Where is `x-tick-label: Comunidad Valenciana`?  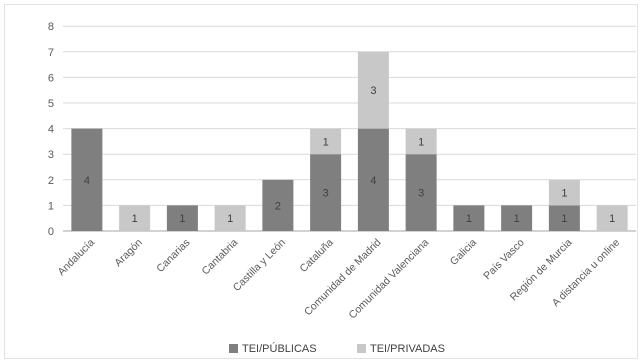 x-tick-label: Comunidad Valenciana is located at coordinates (389, 279).